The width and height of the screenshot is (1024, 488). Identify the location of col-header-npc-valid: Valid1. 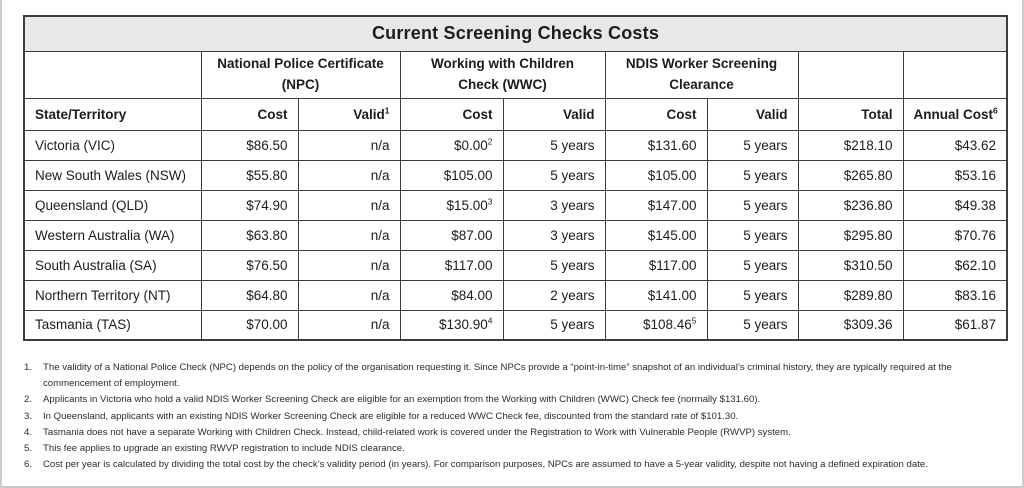
(349, 114).